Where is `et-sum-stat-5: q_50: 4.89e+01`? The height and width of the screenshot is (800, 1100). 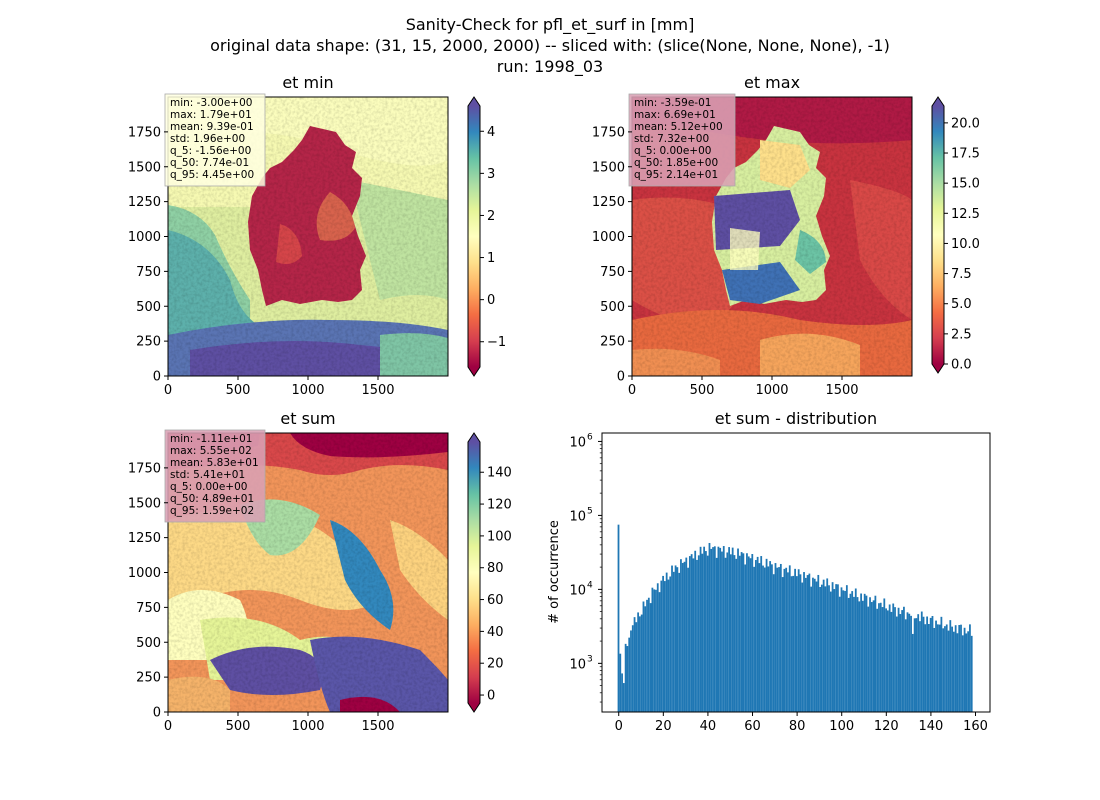 et-sum-stat-5: q_50: 4.89e+01 is located at coordinates (212, 499).